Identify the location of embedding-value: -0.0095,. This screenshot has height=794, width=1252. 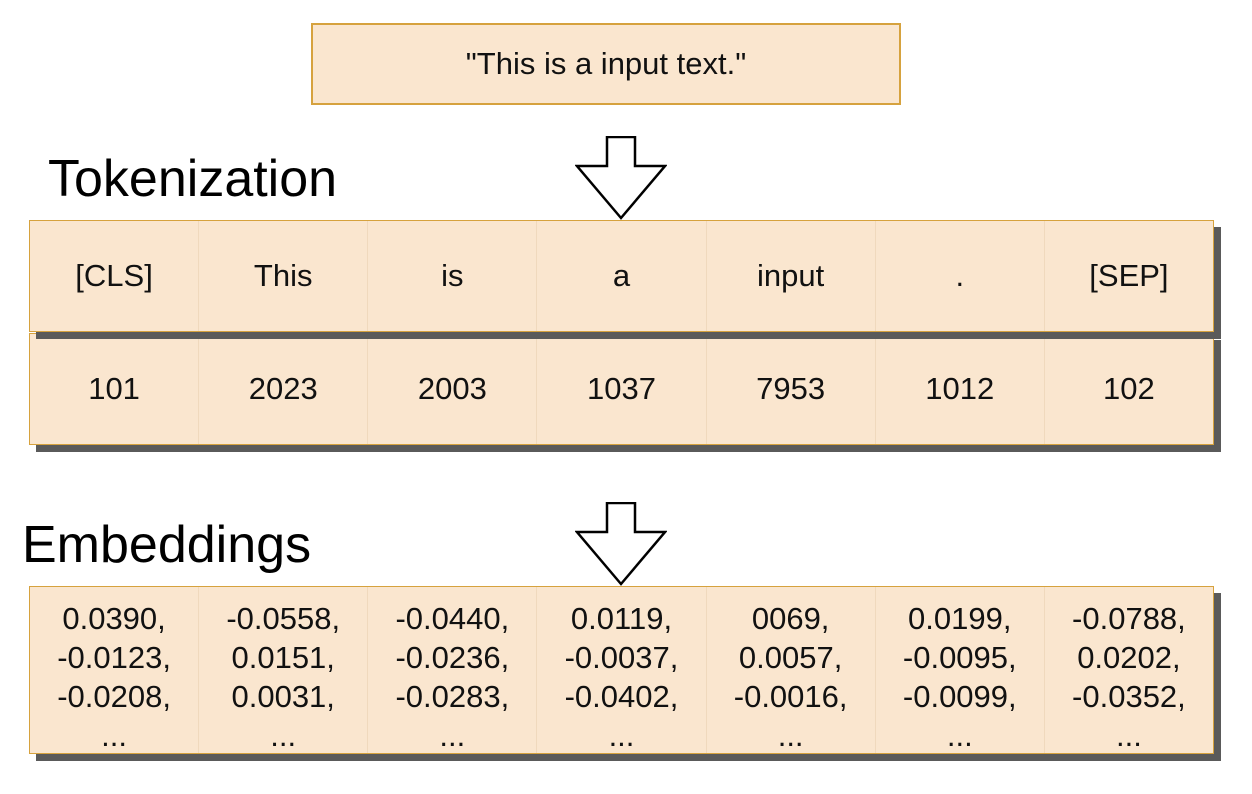
(959, 657).